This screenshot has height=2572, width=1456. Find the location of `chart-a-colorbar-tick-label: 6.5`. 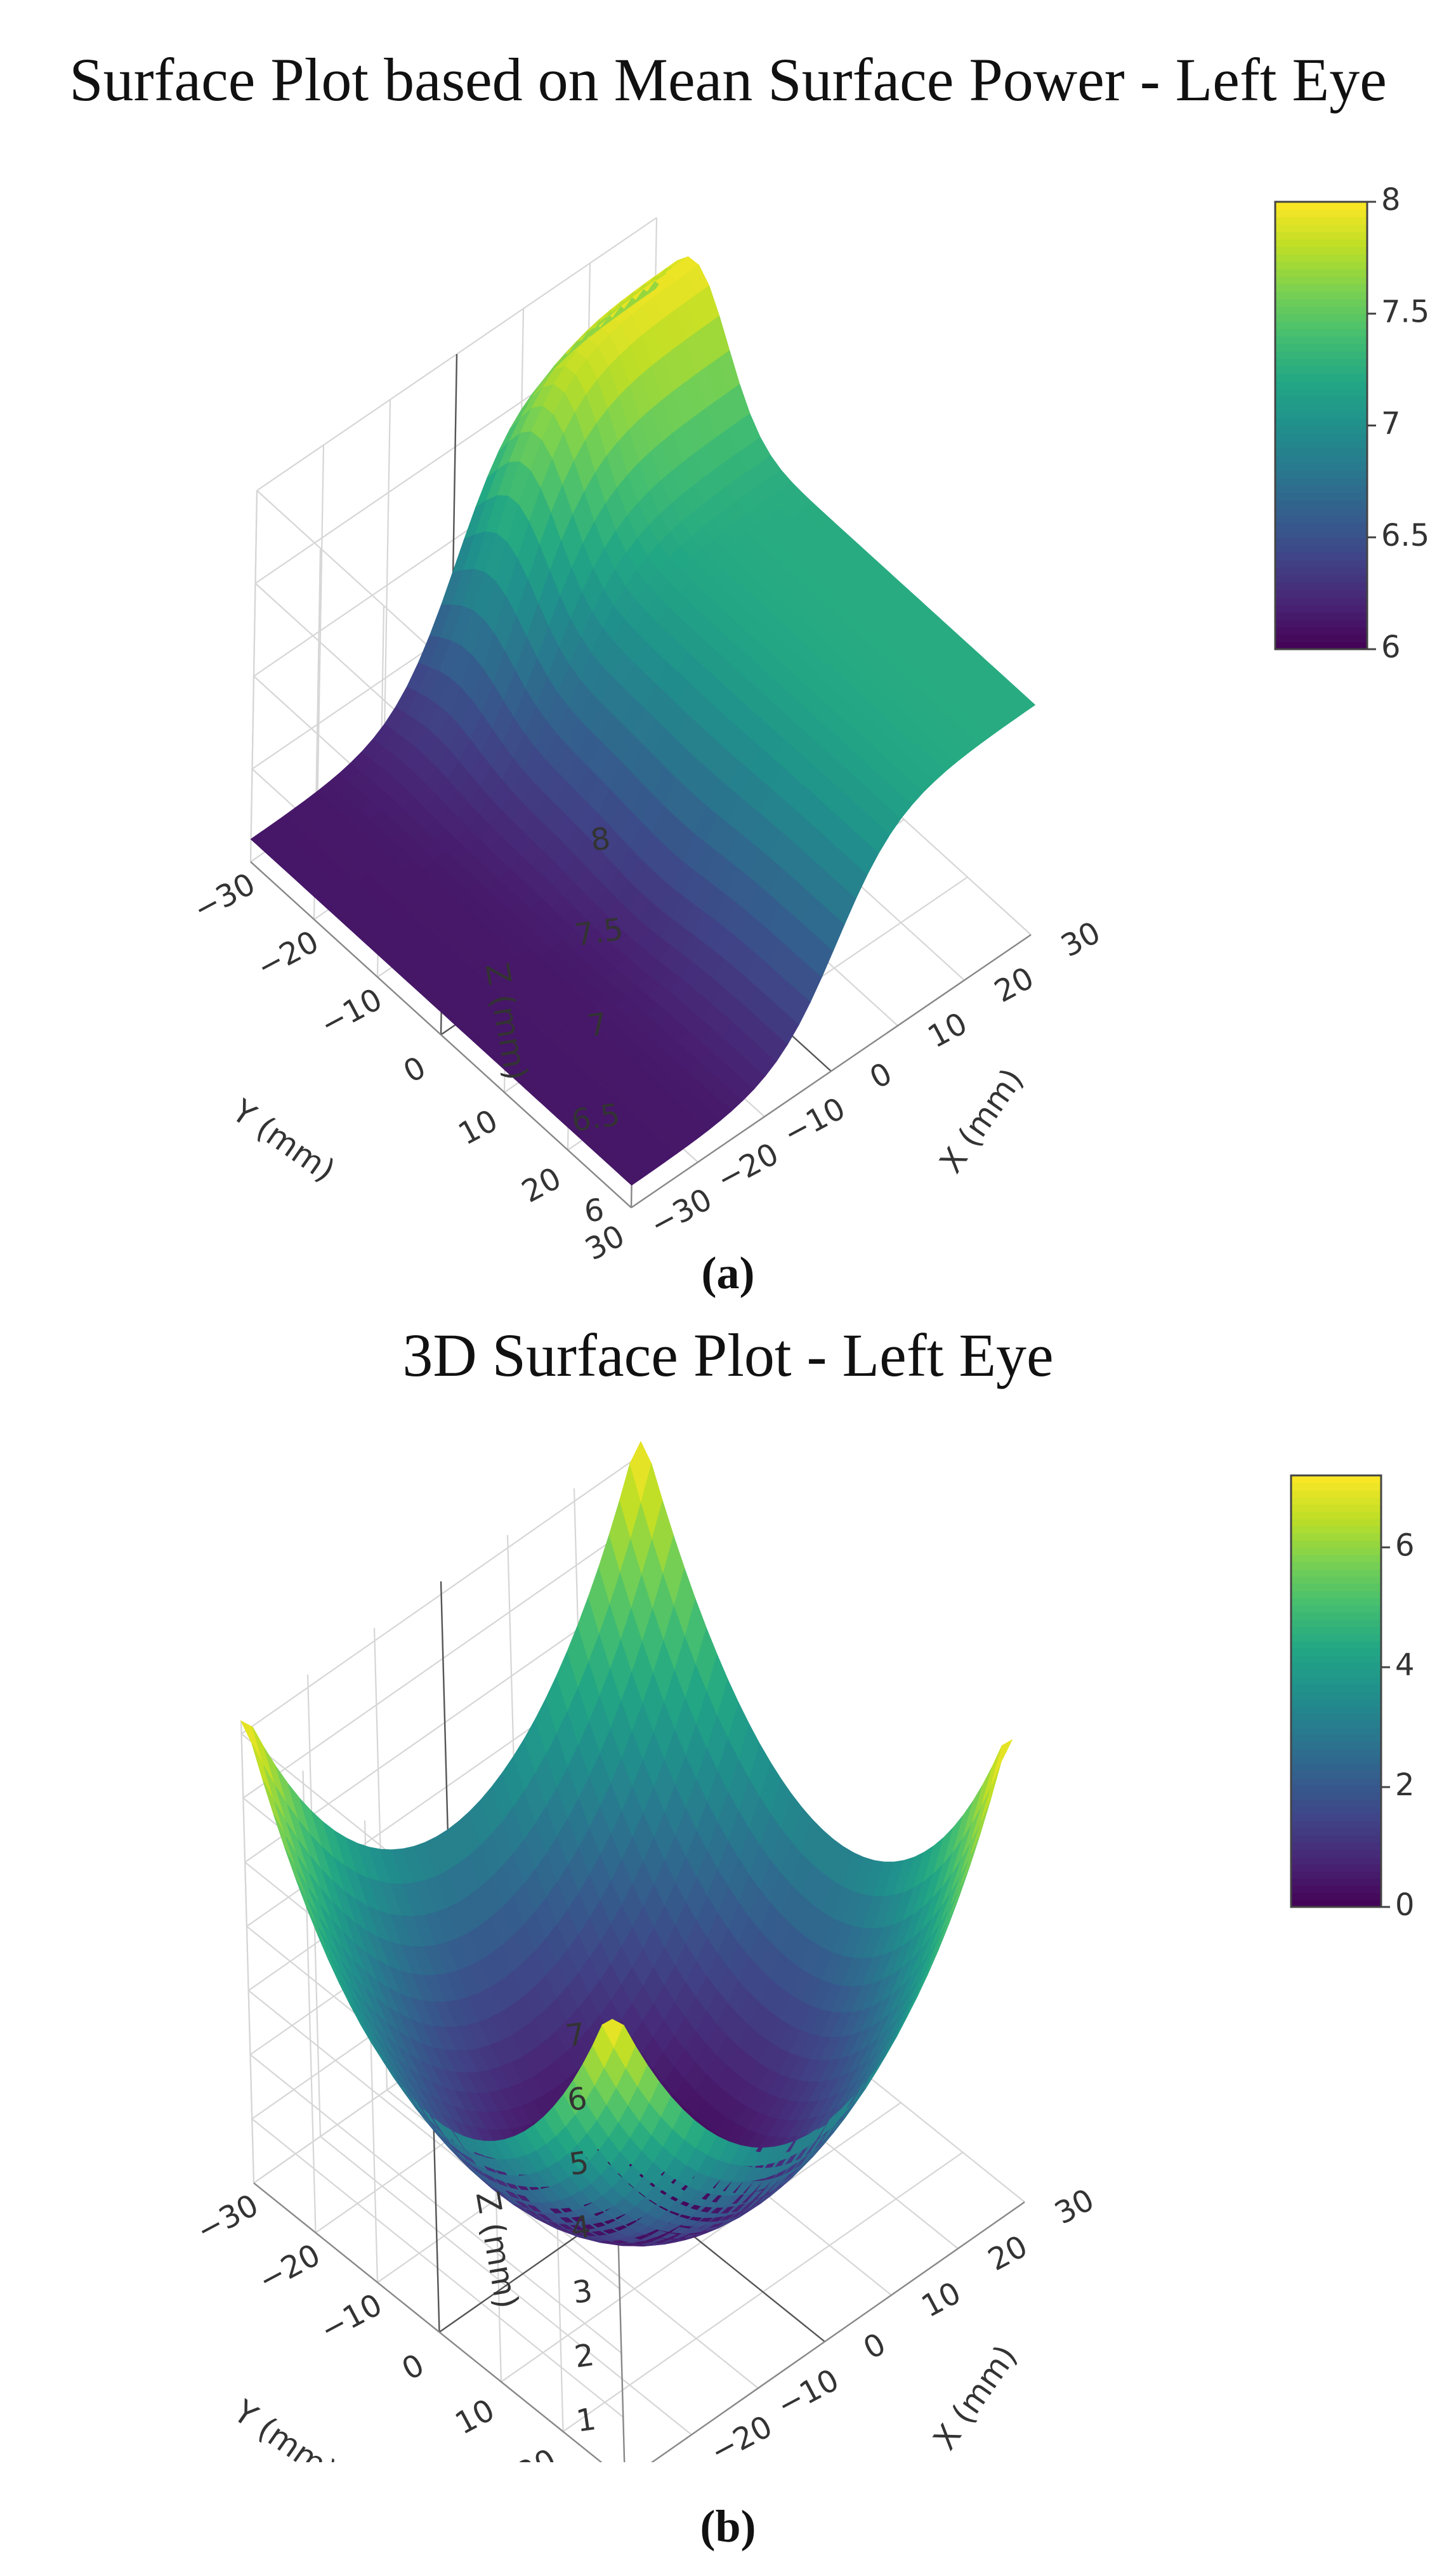

chart-a-colorbar-tick-label: 6.5 is located at coordinates (1405, 535).